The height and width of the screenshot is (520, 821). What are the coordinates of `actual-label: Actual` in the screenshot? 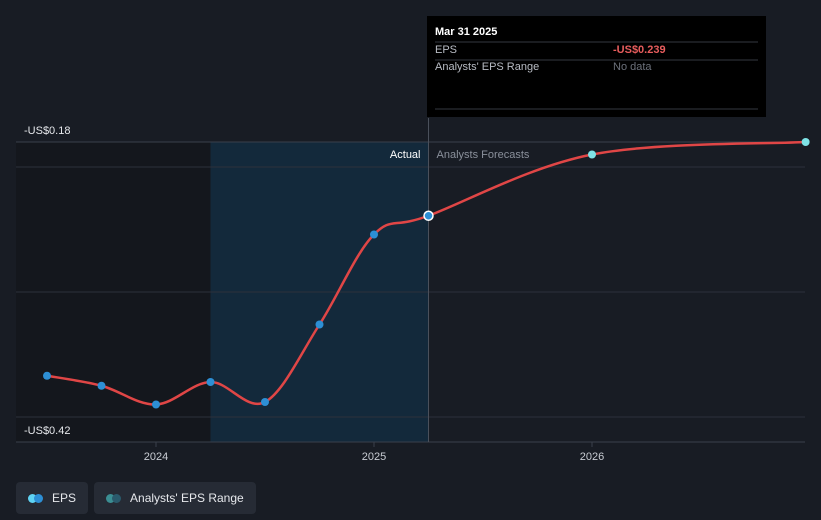 It's located at (405, 155).